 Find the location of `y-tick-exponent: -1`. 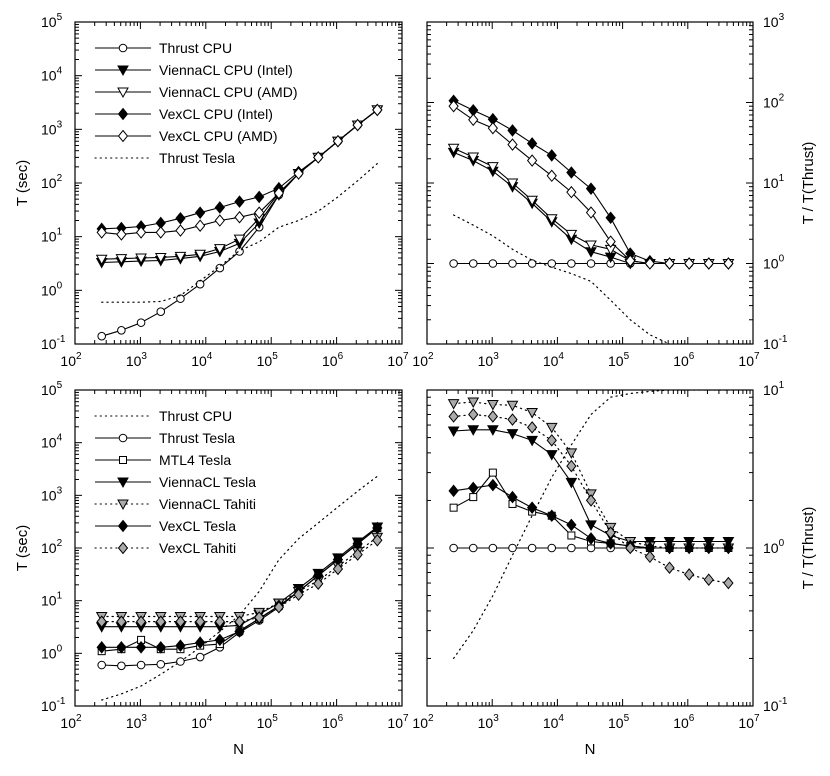

y-tick-exponent: -1 is located at coordinates (61, 701).